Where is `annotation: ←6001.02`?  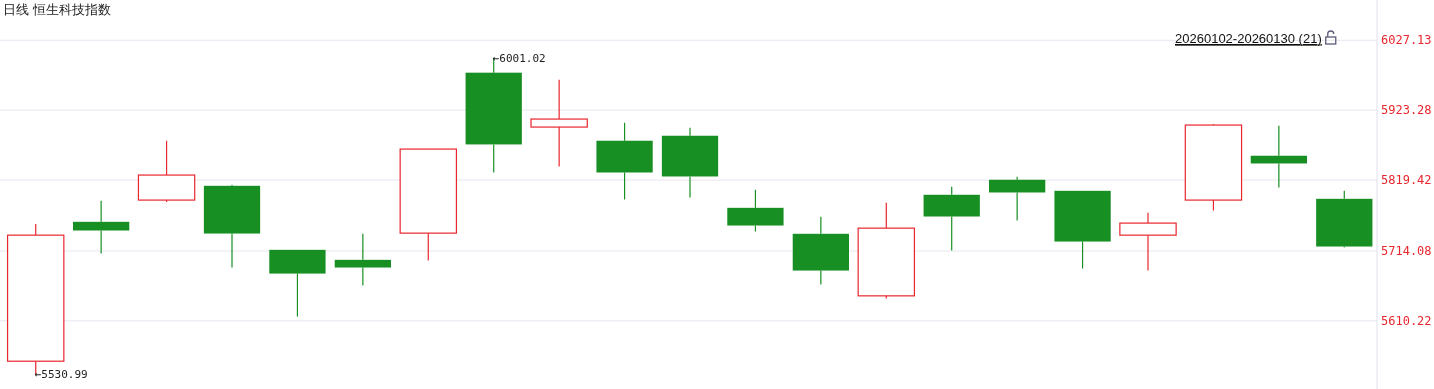 annotation: ←6001.02 is located at coordinates (519, 58).